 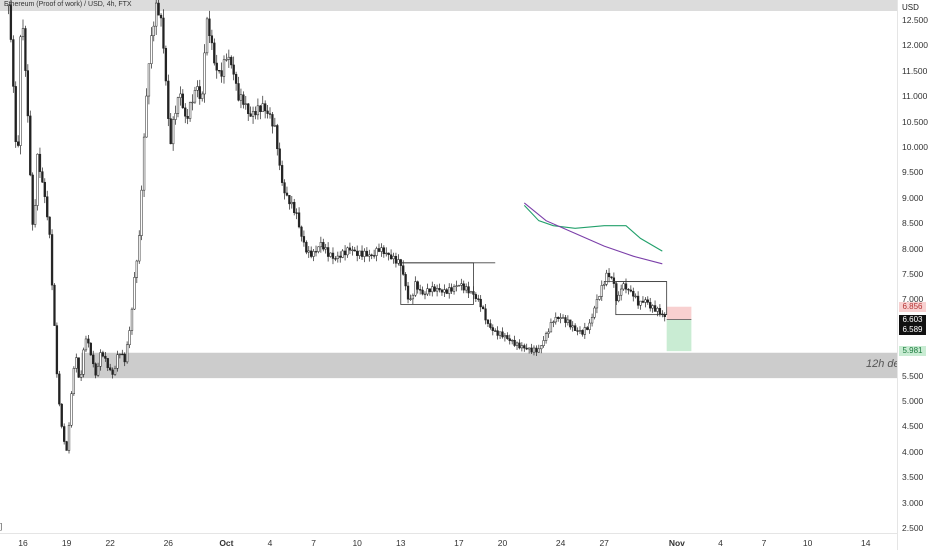 I want to click on x-tick-label: 20, so click(x=502, y=543).